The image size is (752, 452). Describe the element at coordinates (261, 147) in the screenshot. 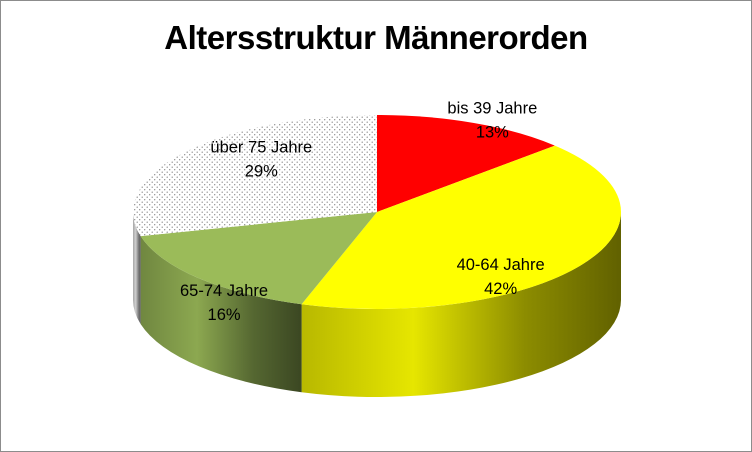

I see `slice-label-ueber-75-jahre: über 75 Jahre` at that location.